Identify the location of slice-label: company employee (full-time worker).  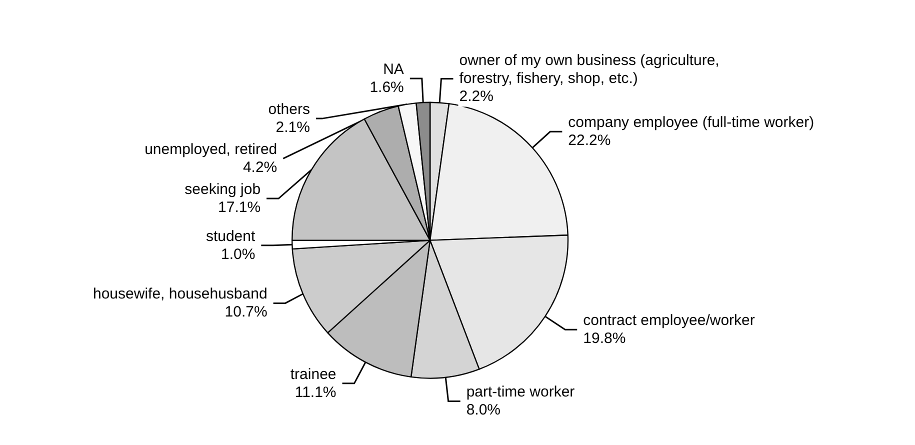
(691, 123).